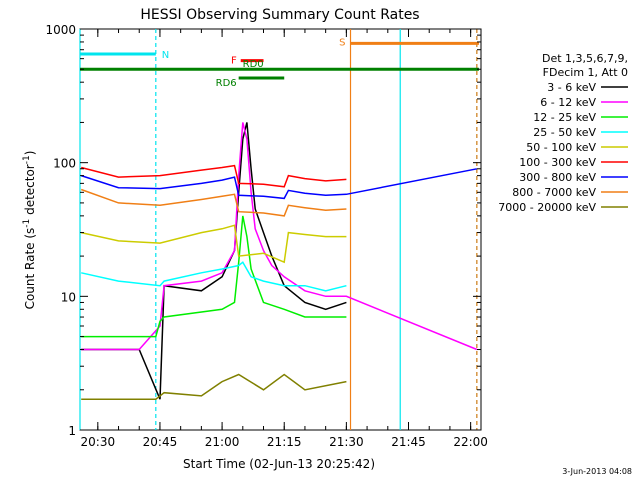  I want to click on x-tick-label: 20:30, so click(98, 442).